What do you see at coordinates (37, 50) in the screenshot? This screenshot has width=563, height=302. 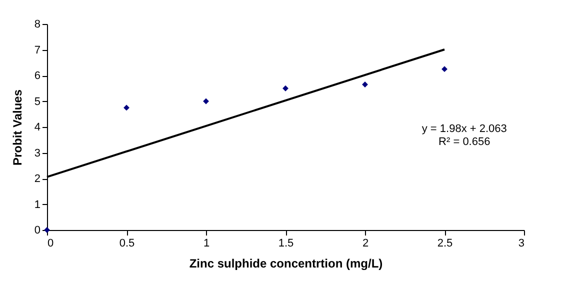 I see `y-tick-label: 7` at bounding box center [37, 50].